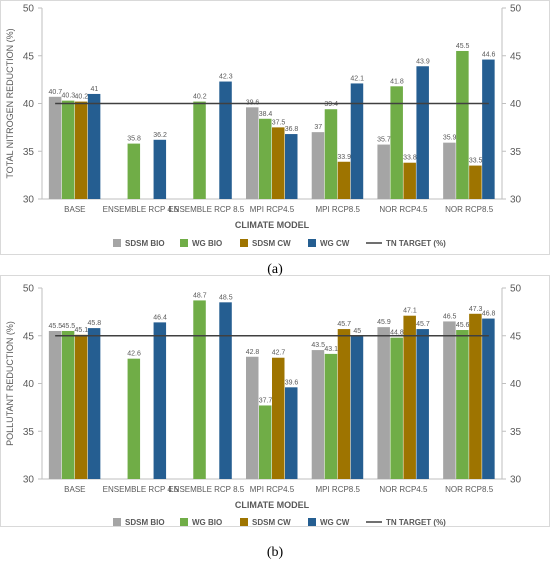 The height and width of the screenshot is (562, 550). What do you see at coordinates (410, 158) in the screenshot?
I see `data-label: 33.8` at bounding box center [410, 158].